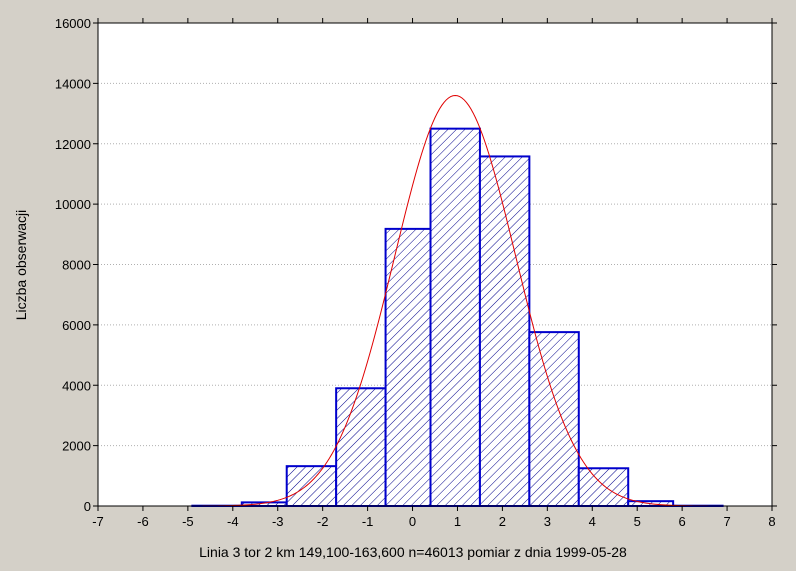  What do you see at coordinates (233, 521) in the screenshot?
I see `x-tick-label: -4` at bounding box center [233, 521].